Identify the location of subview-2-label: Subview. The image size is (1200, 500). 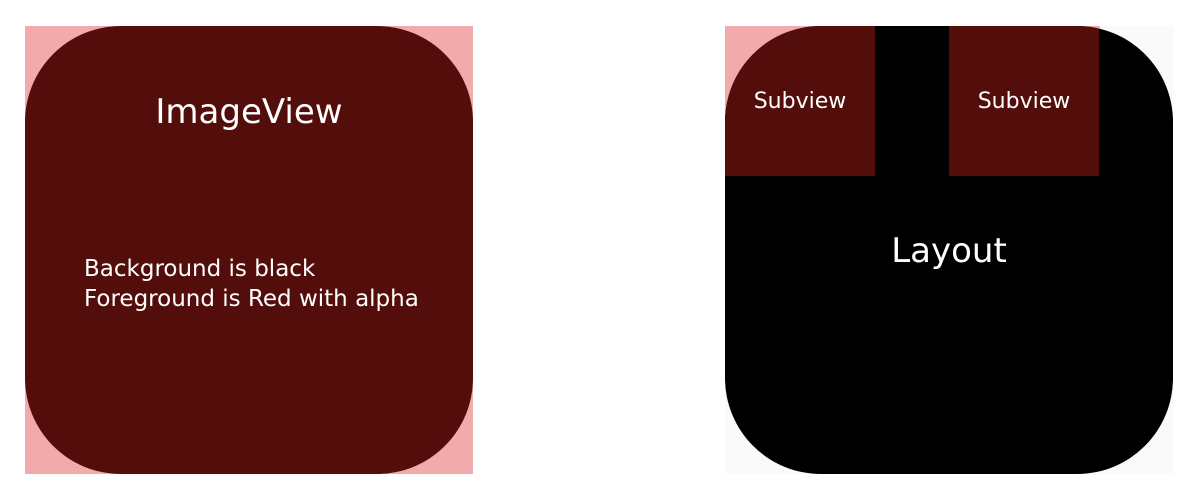
(1024, 101).